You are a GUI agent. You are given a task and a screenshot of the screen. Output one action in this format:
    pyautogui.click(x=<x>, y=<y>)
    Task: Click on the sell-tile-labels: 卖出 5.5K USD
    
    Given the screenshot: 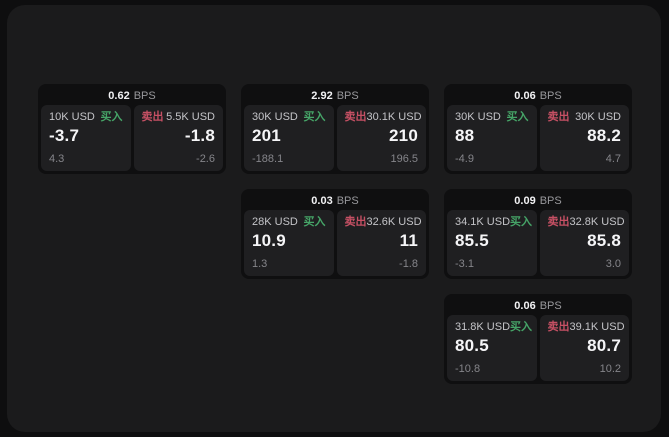 What is the action you would take?
    pyautogui.click(x=179, y=117)
    